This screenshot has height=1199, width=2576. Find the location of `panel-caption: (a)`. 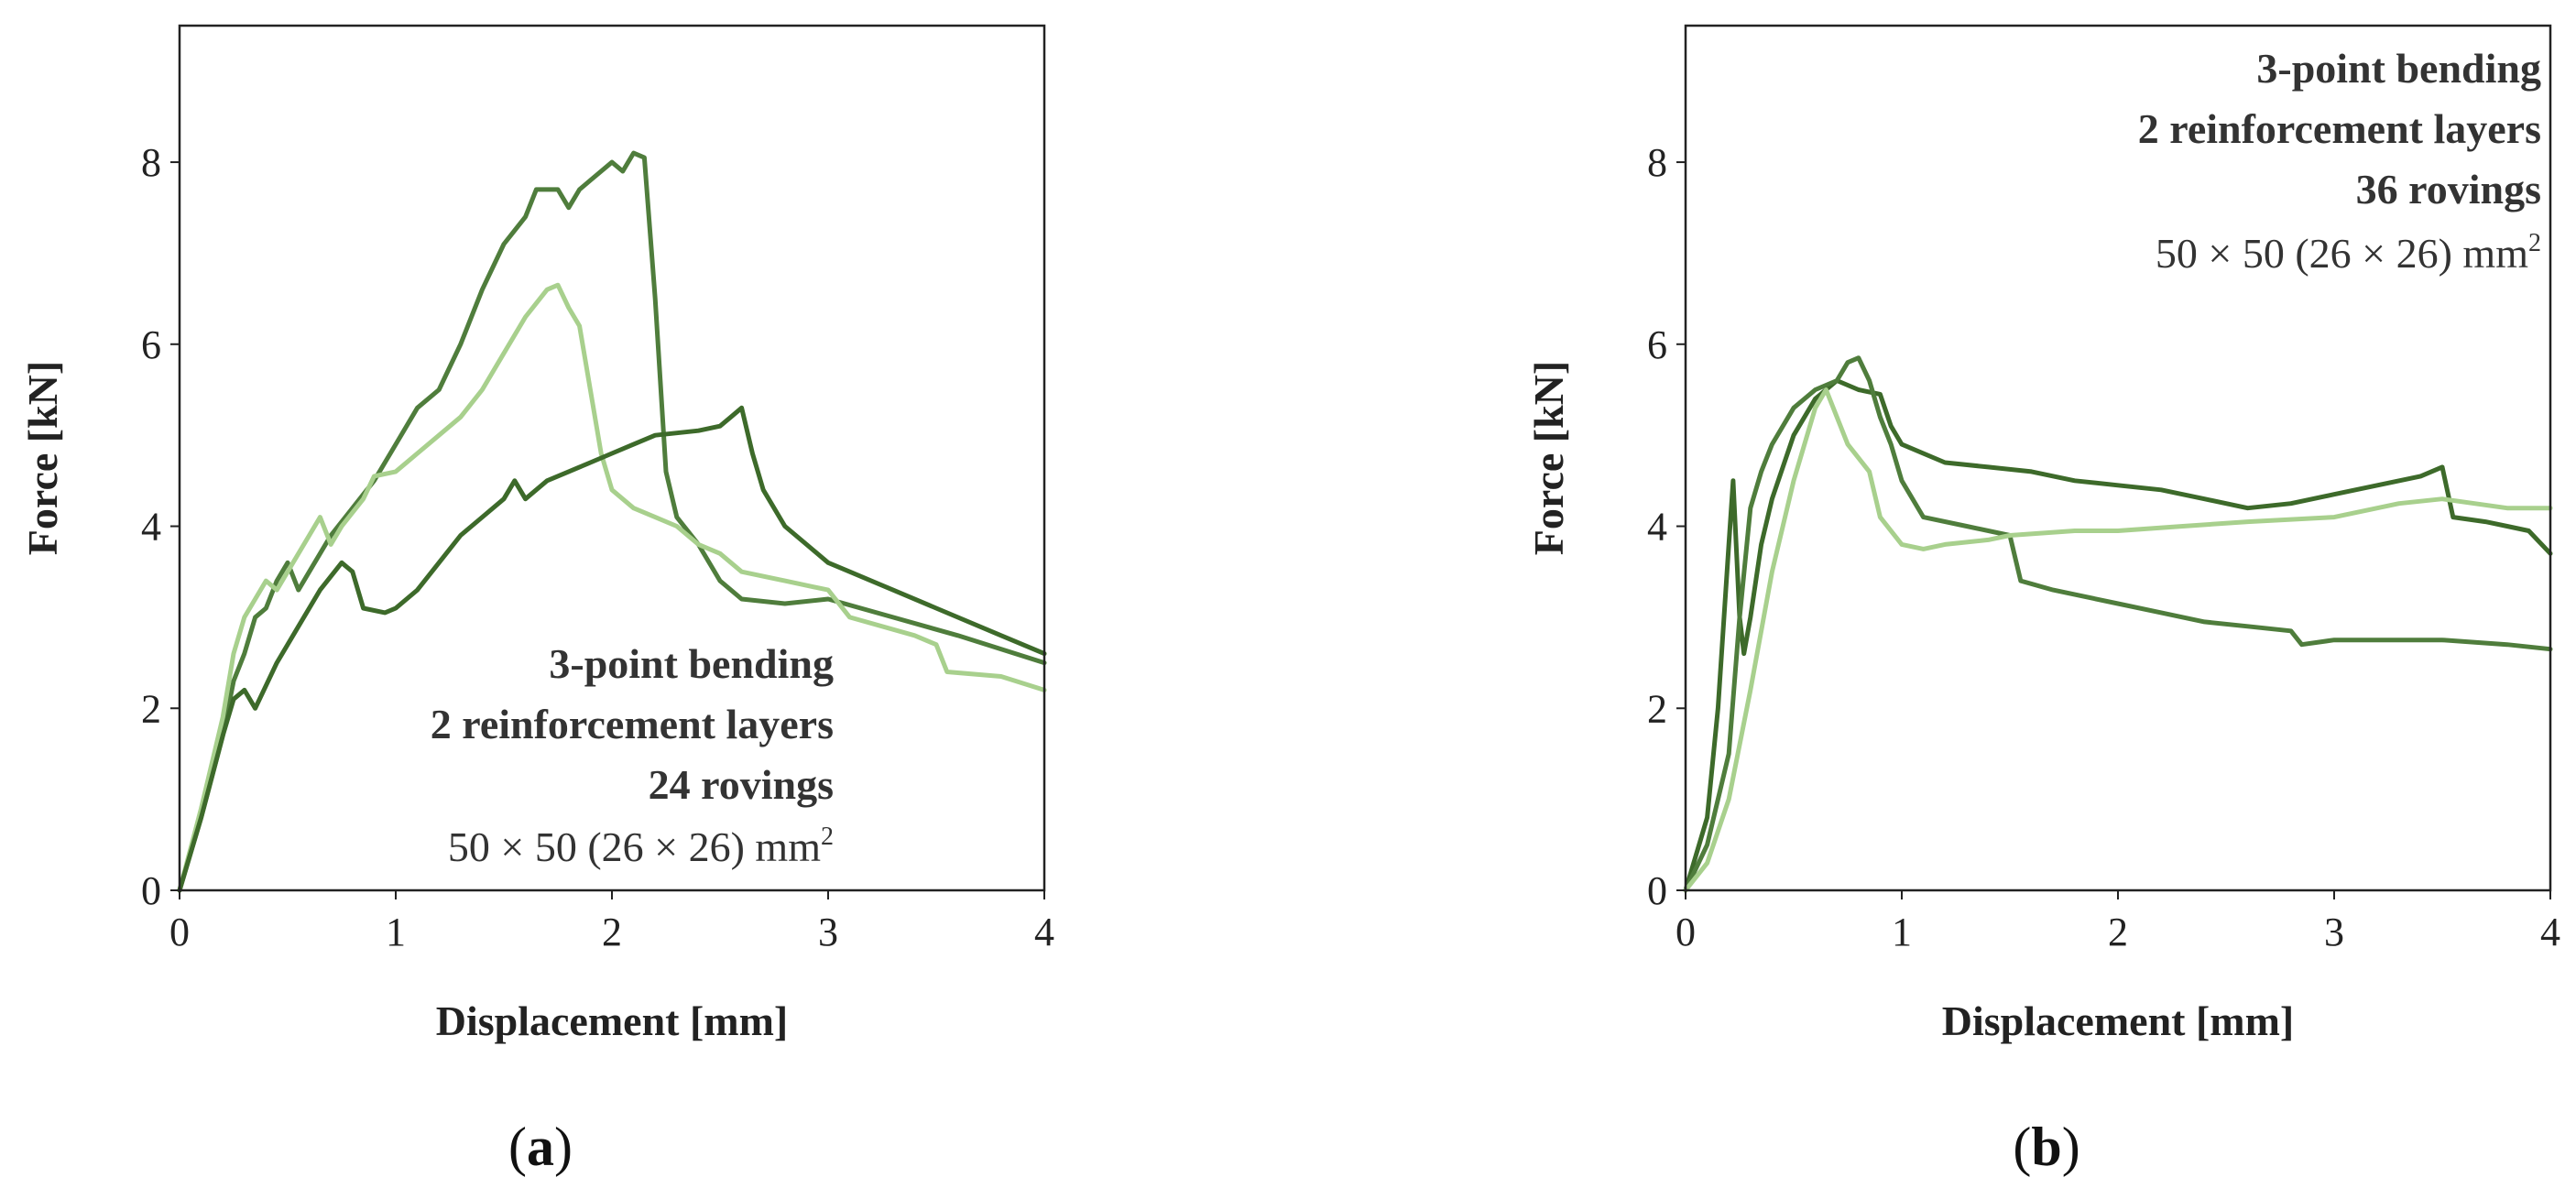

panel-caption: (a) is located at coordinates (541, 1147).